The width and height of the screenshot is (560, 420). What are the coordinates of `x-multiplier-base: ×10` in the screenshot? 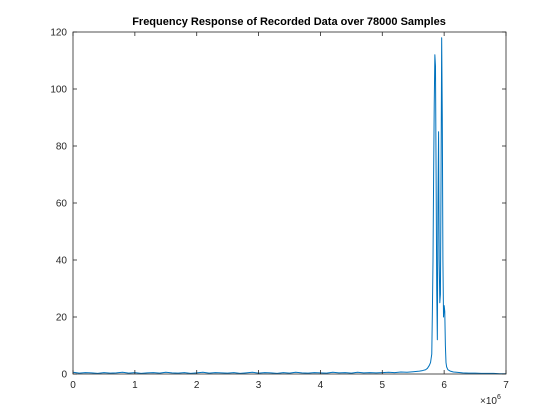 It's located at (488, 401).